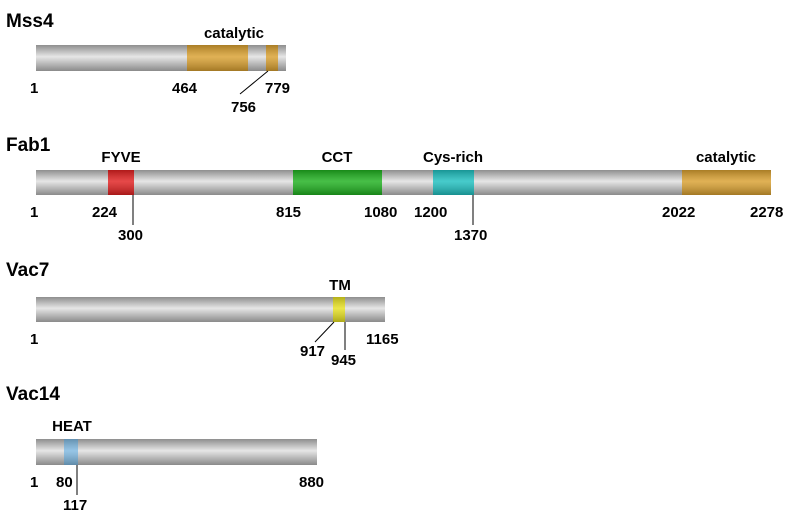 This screenshot has width=800, height=525. What do you see at coordinates (311, 482) in the screenshot?
I see `position-end: 880` at bounding box center [311, 482].